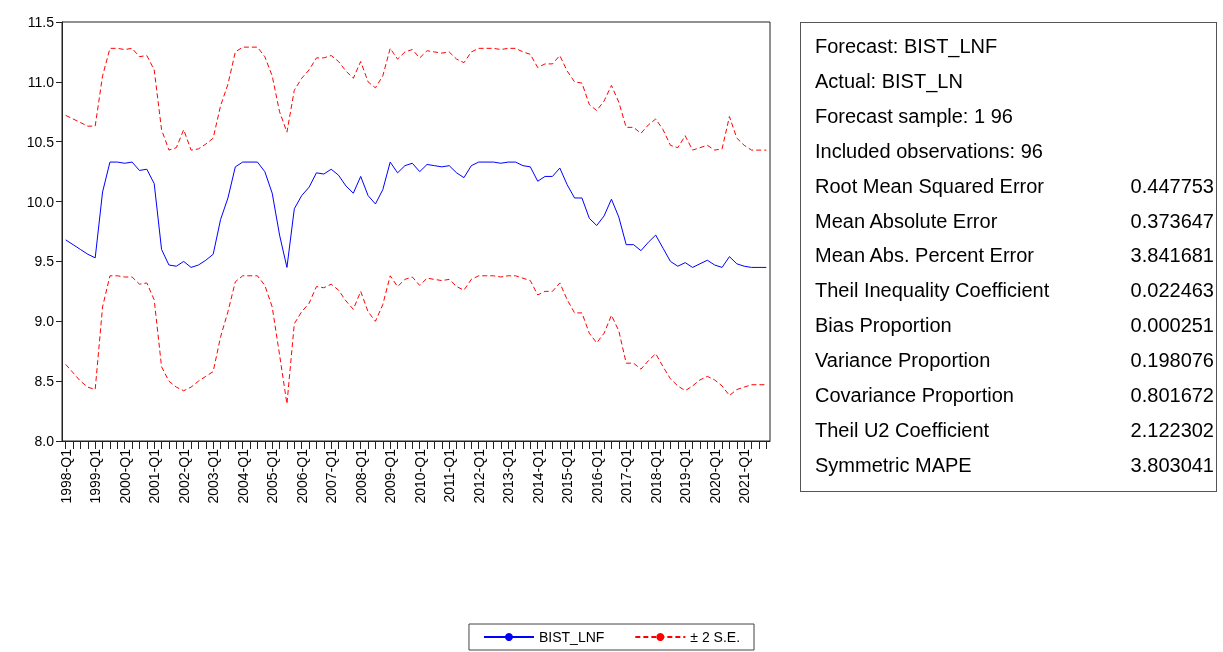 This screenshot has height=652, width=1223. What do you see at coordinates (331, 476) in the screenshot?
I see `x-tick-label: 2007-Q1` at bounding box center [331, 476].